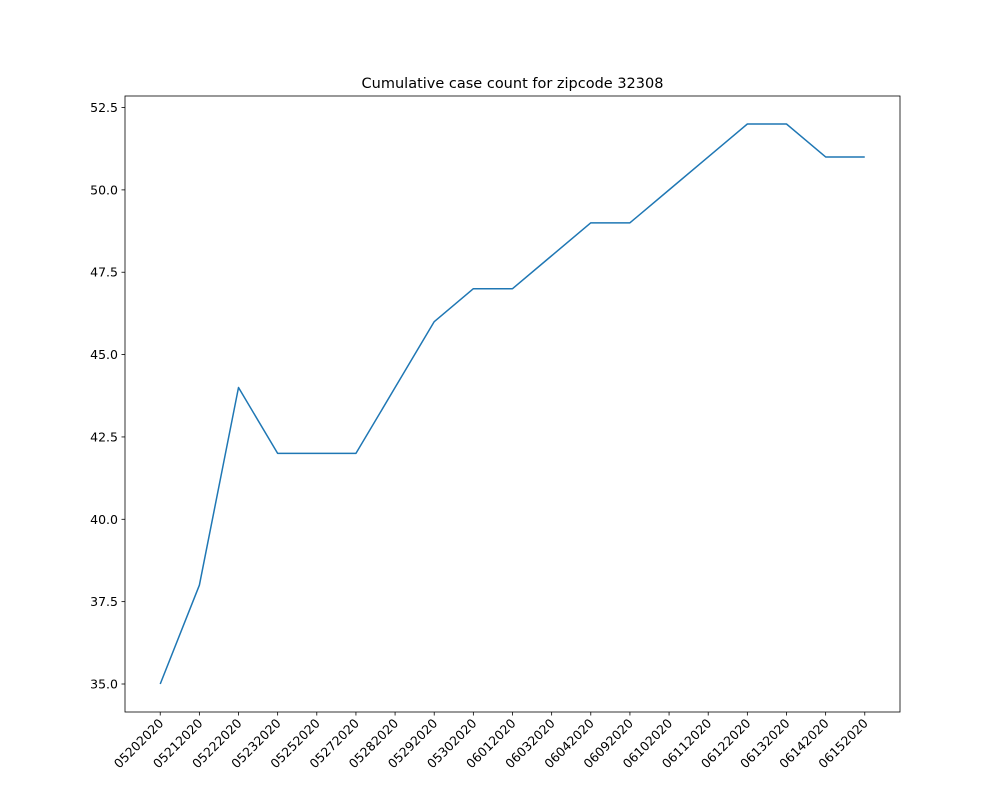 This screenshot has width=1000, height=805. Describe the element at coordinates (104, 107) in the screenshot. I see `y-tick-label: 52.5` at that location.